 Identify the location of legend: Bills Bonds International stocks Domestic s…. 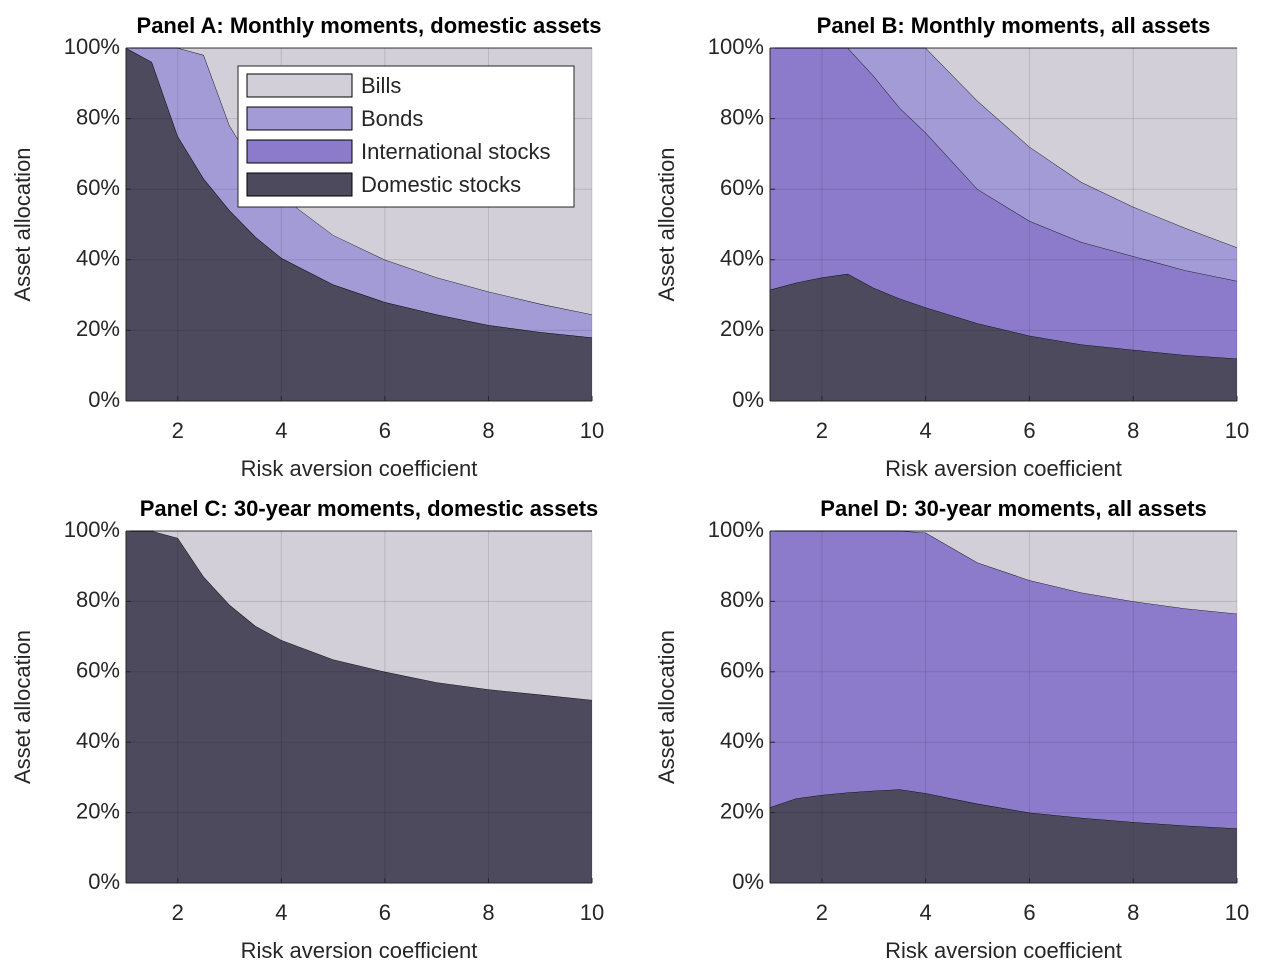
(406, 136).